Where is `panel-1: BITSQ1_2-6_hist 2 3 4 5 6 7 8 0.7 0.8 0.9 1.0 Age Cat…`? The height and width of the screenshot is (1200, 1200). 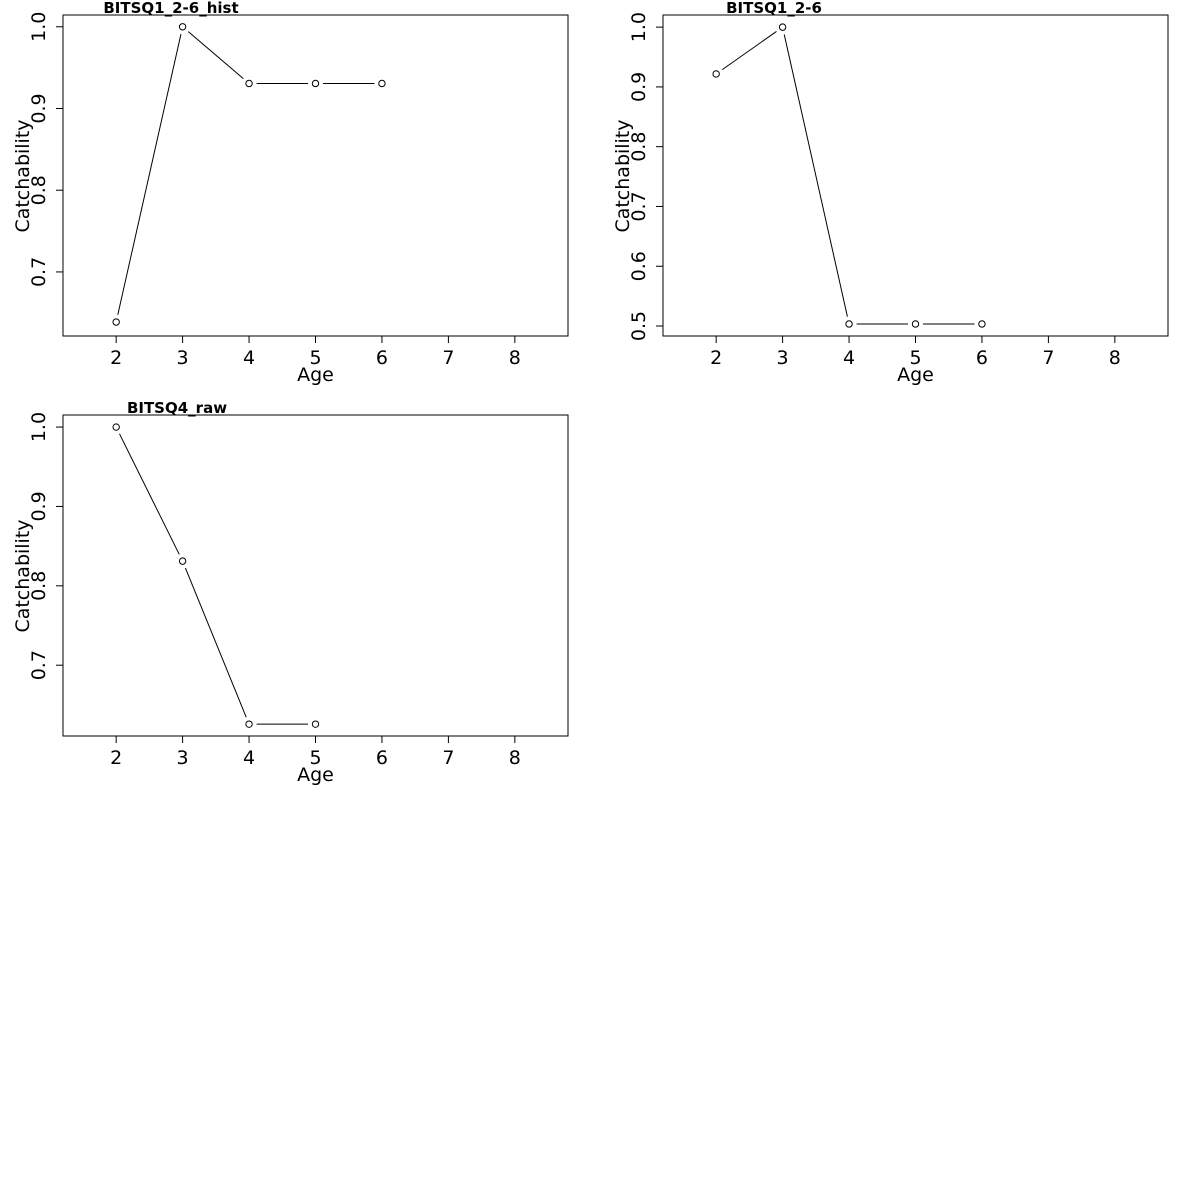
panel-1: BITSQ1_2-6_hist 2 3 4 5 6 7 8 0.7 0.8 0.9 1.0 Age Cat… is located at coordinates (290, 193).